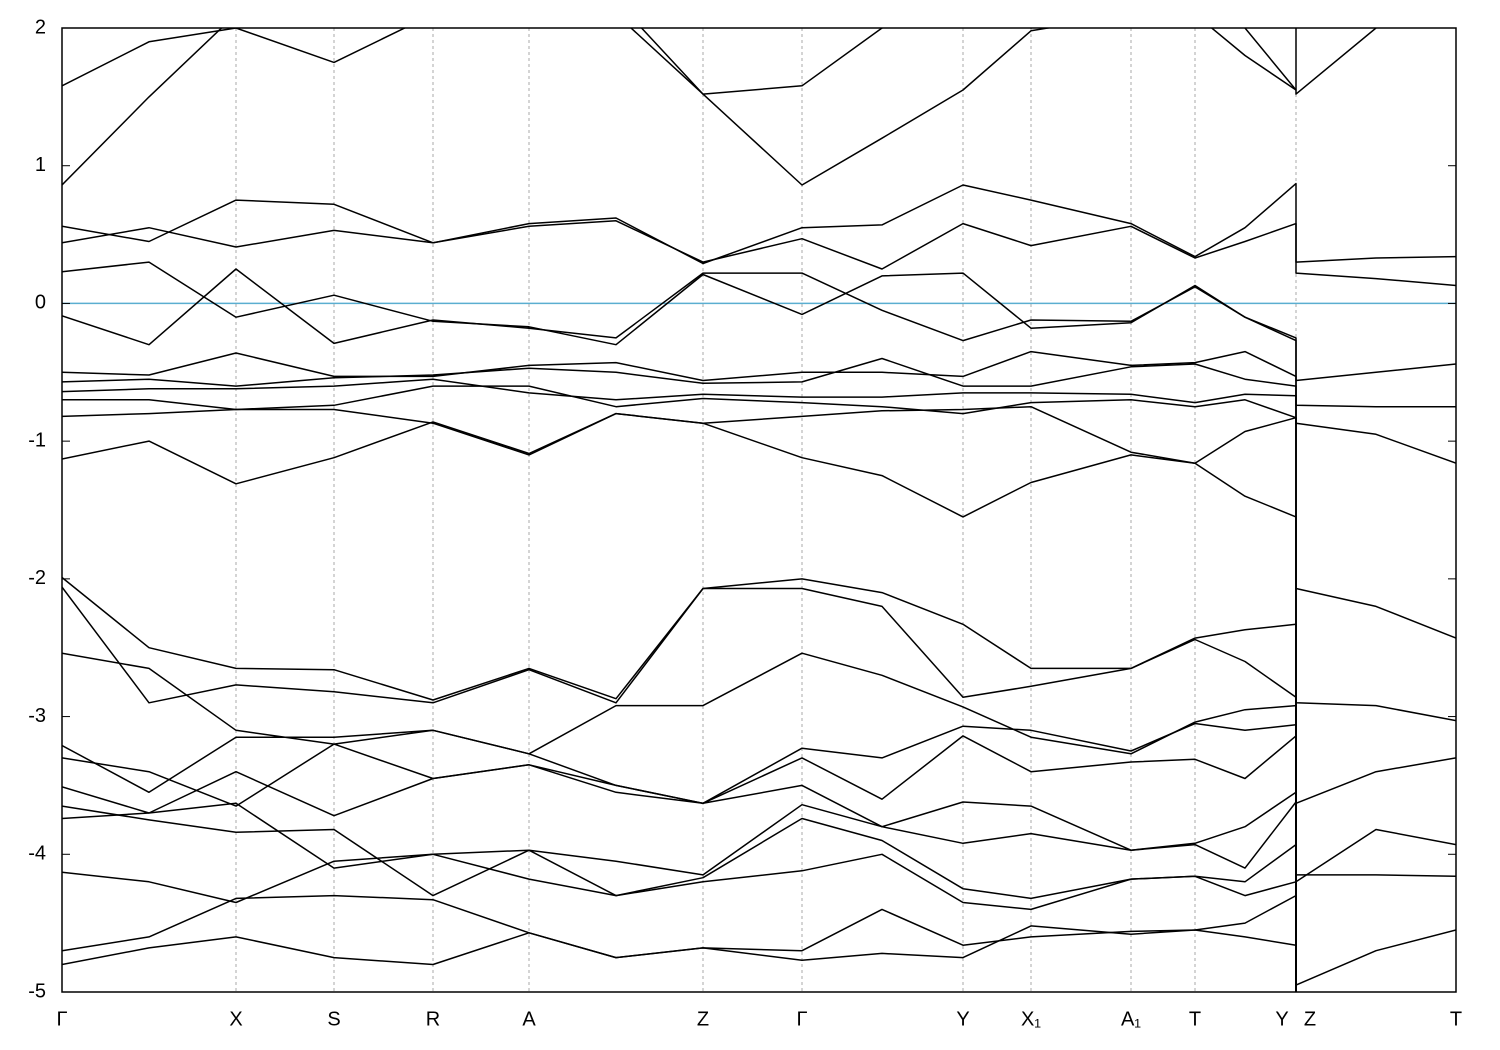  What do you see at coordinates (37, 854) in the screenshot?
I see `y-tick-label: -4` at bounding box center [37, 854].